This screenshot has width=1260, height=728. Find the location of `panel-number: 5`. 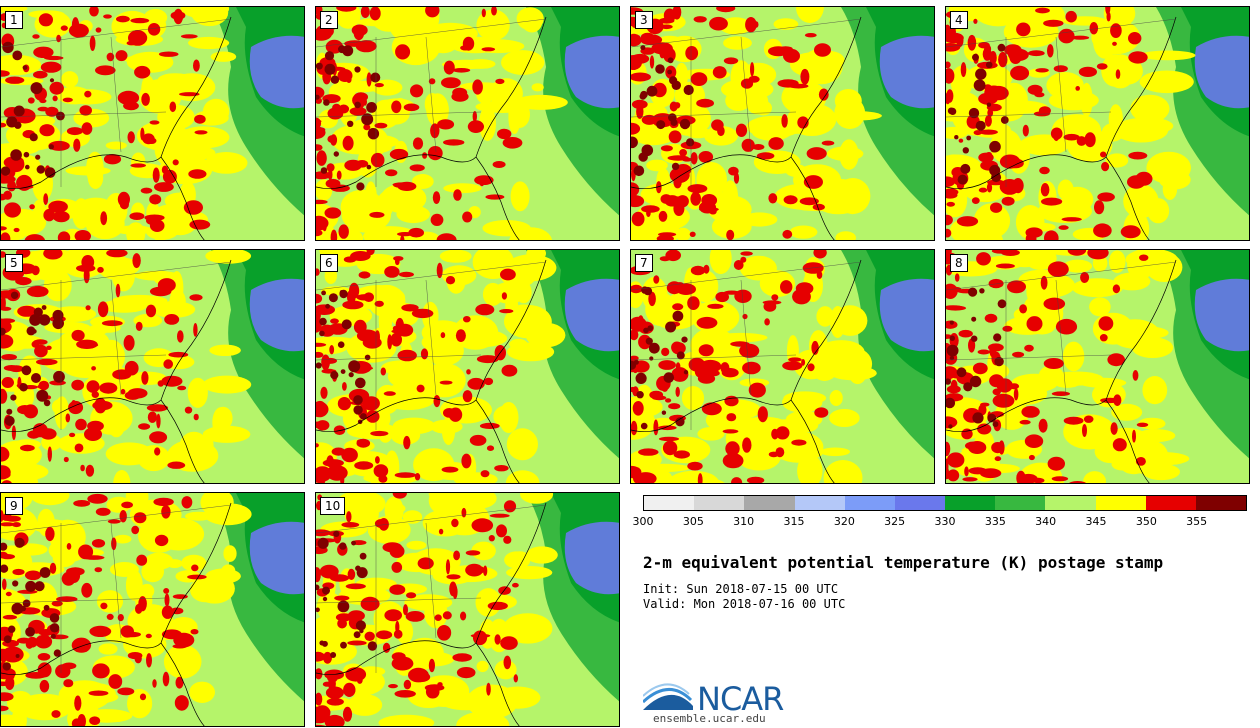

panel-number: 5 is located at coordinates (14, 263).